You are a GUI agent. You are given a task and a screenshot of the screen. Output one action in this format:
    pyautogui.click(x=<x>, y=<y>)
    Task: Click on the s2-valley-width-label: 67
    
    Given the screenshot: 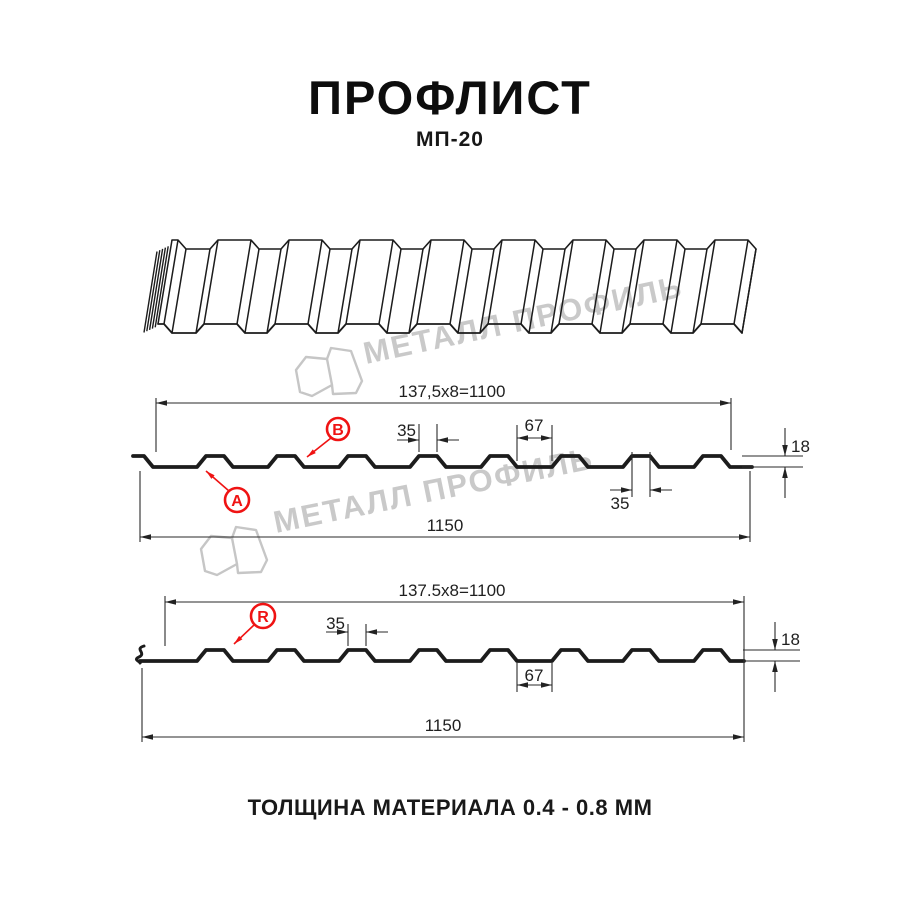 What is the action you would take?
    pyautogui.click(x=534, y=675)
    